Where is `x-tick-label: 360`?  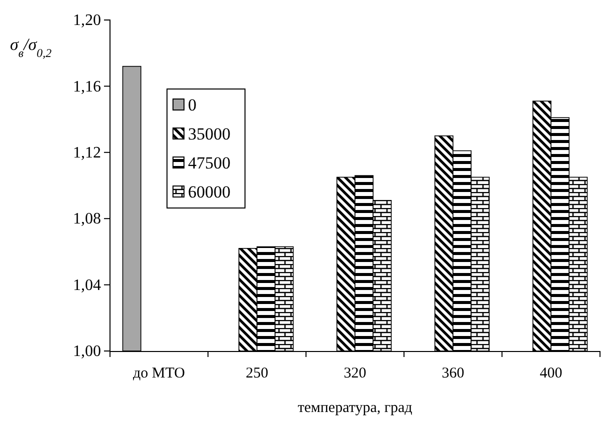
x-tick-label: 360 is located at coordinates (453, 374).